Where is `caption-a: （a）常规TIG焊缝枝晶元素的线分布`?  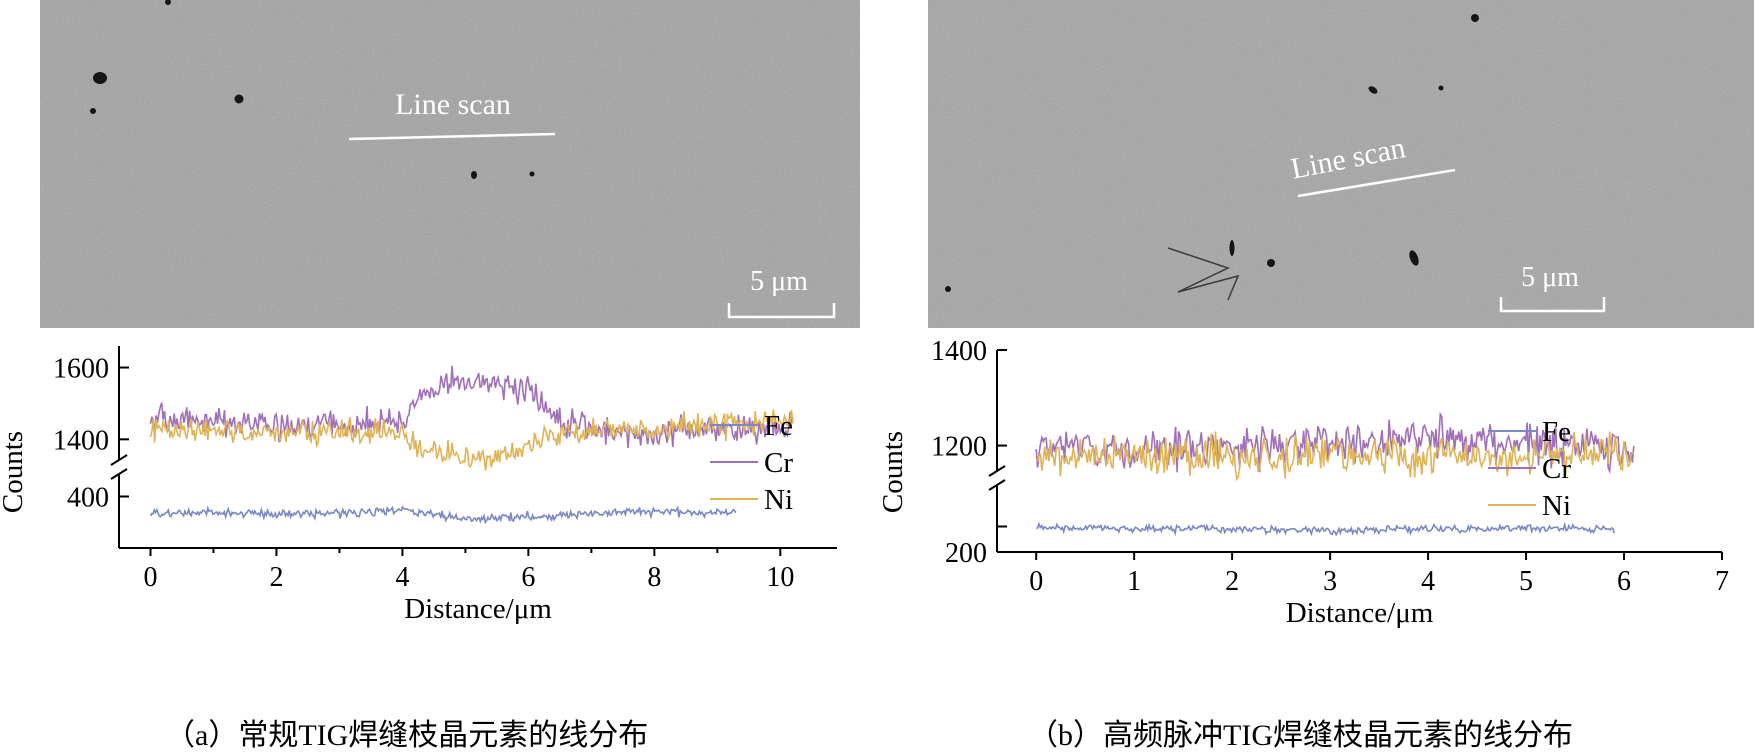
caption-a: （a）常规TIG焊缝枝晶元素的线分布 is located at coordinates (407, 735).